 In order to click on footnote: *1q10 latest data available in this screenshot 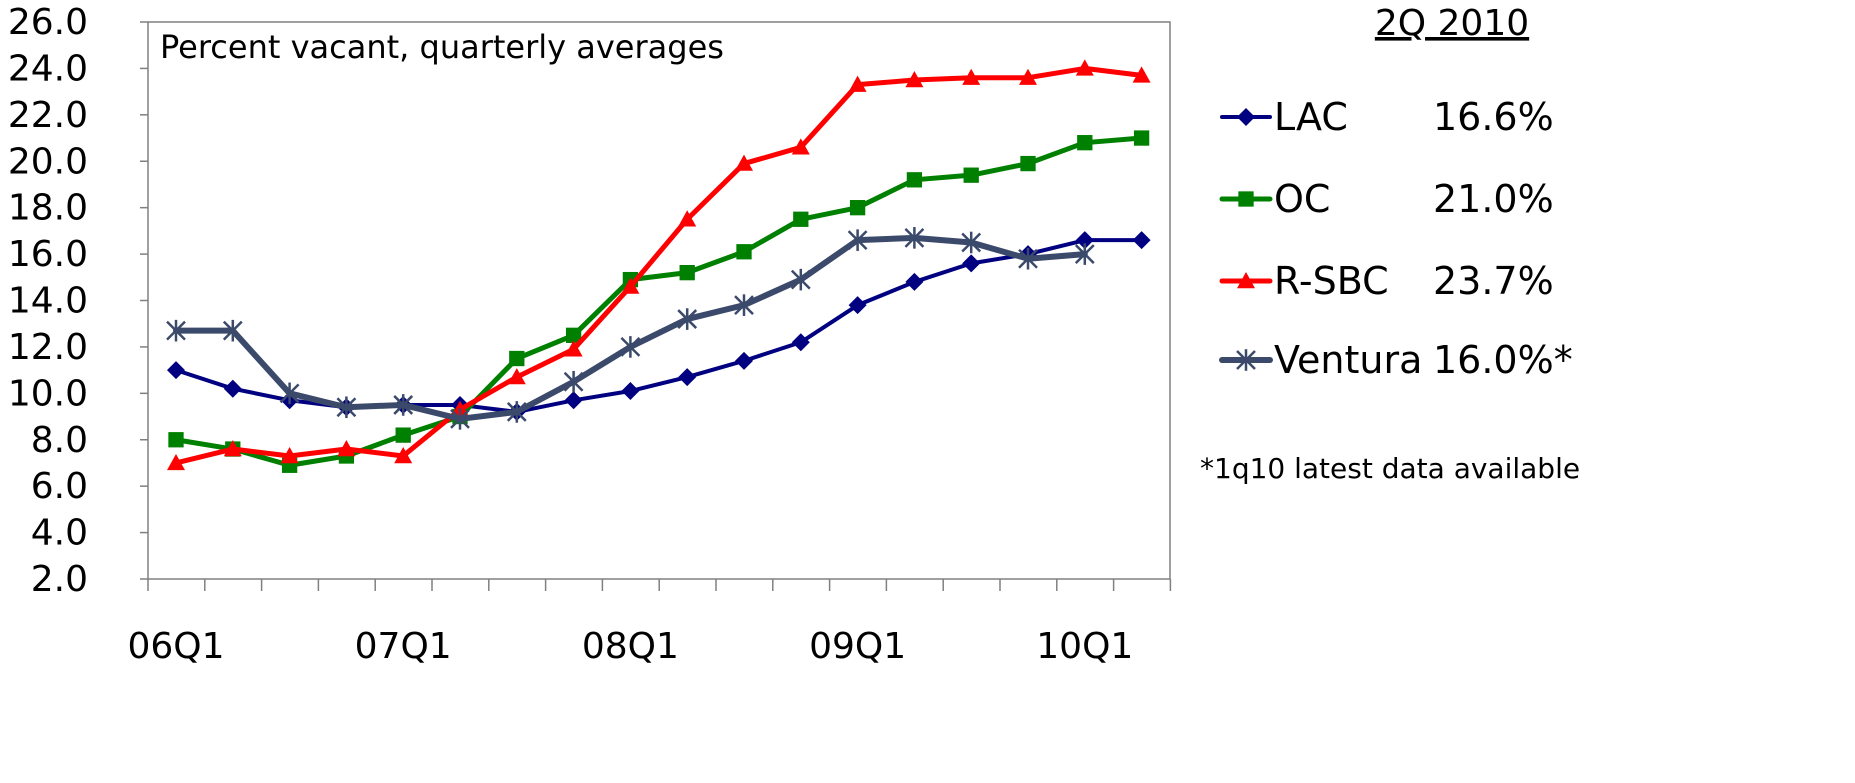, I will do `click(1390, 468)`.